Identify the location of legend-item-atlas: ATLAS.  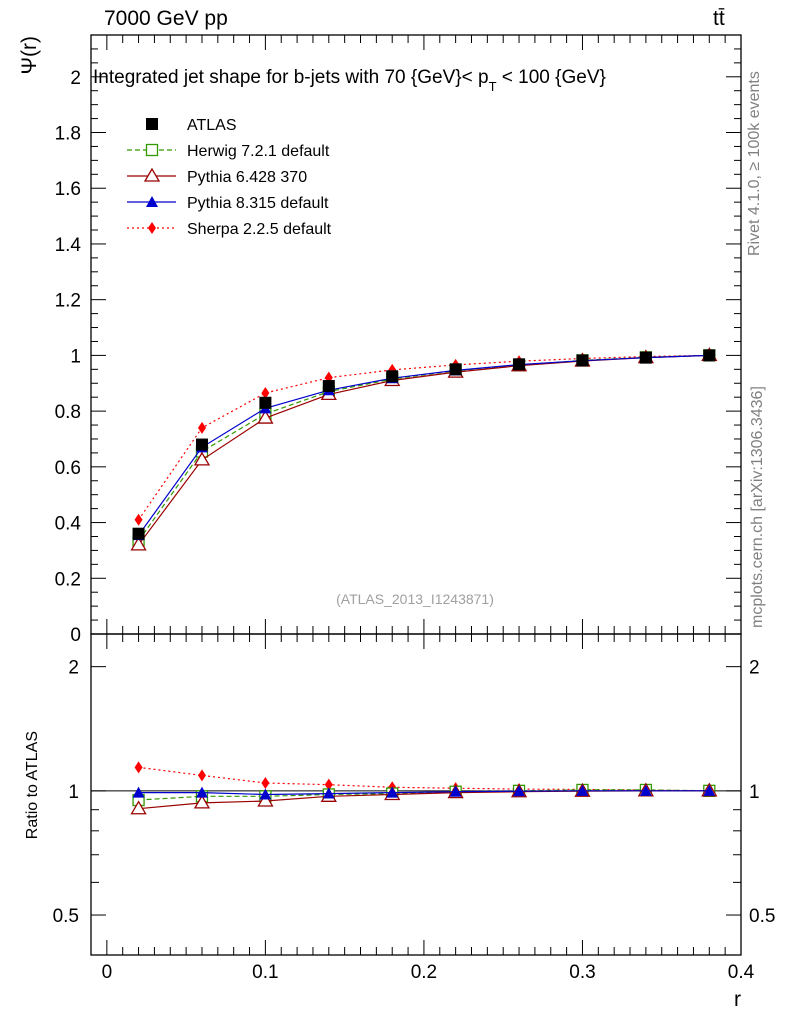
(191, 125).